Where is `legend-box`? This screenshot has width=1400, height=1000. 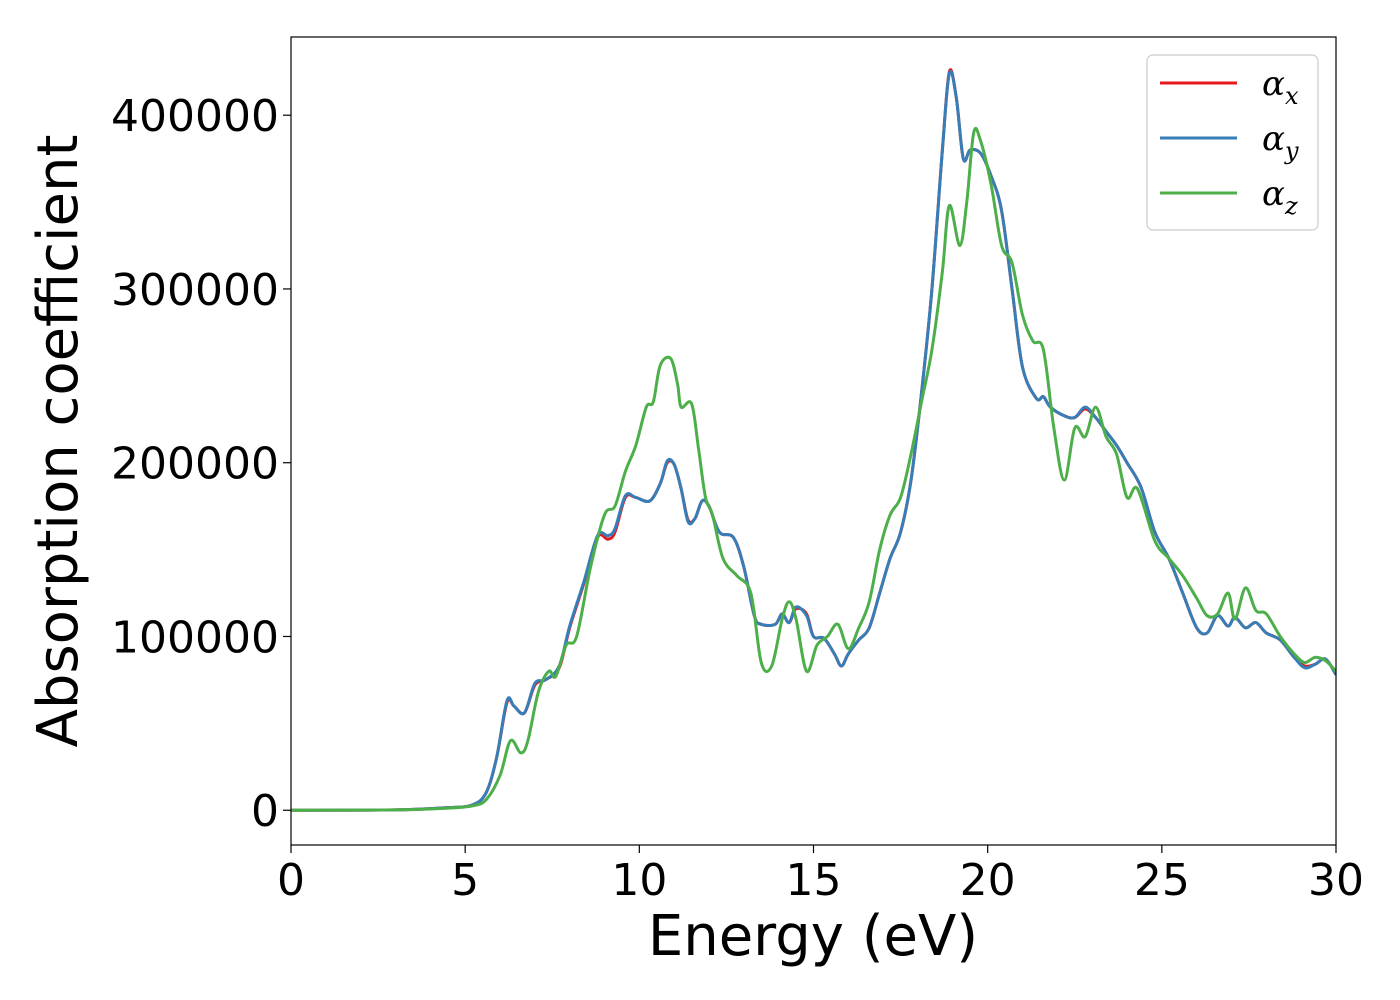
legend-box is located at coordinates (1232, 142).